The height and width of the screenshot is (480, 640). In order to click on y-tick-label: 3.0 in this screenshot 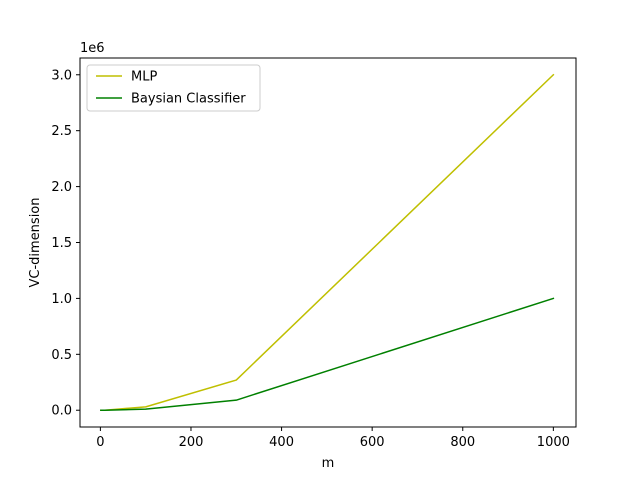, I will do `click(61, 75)`.